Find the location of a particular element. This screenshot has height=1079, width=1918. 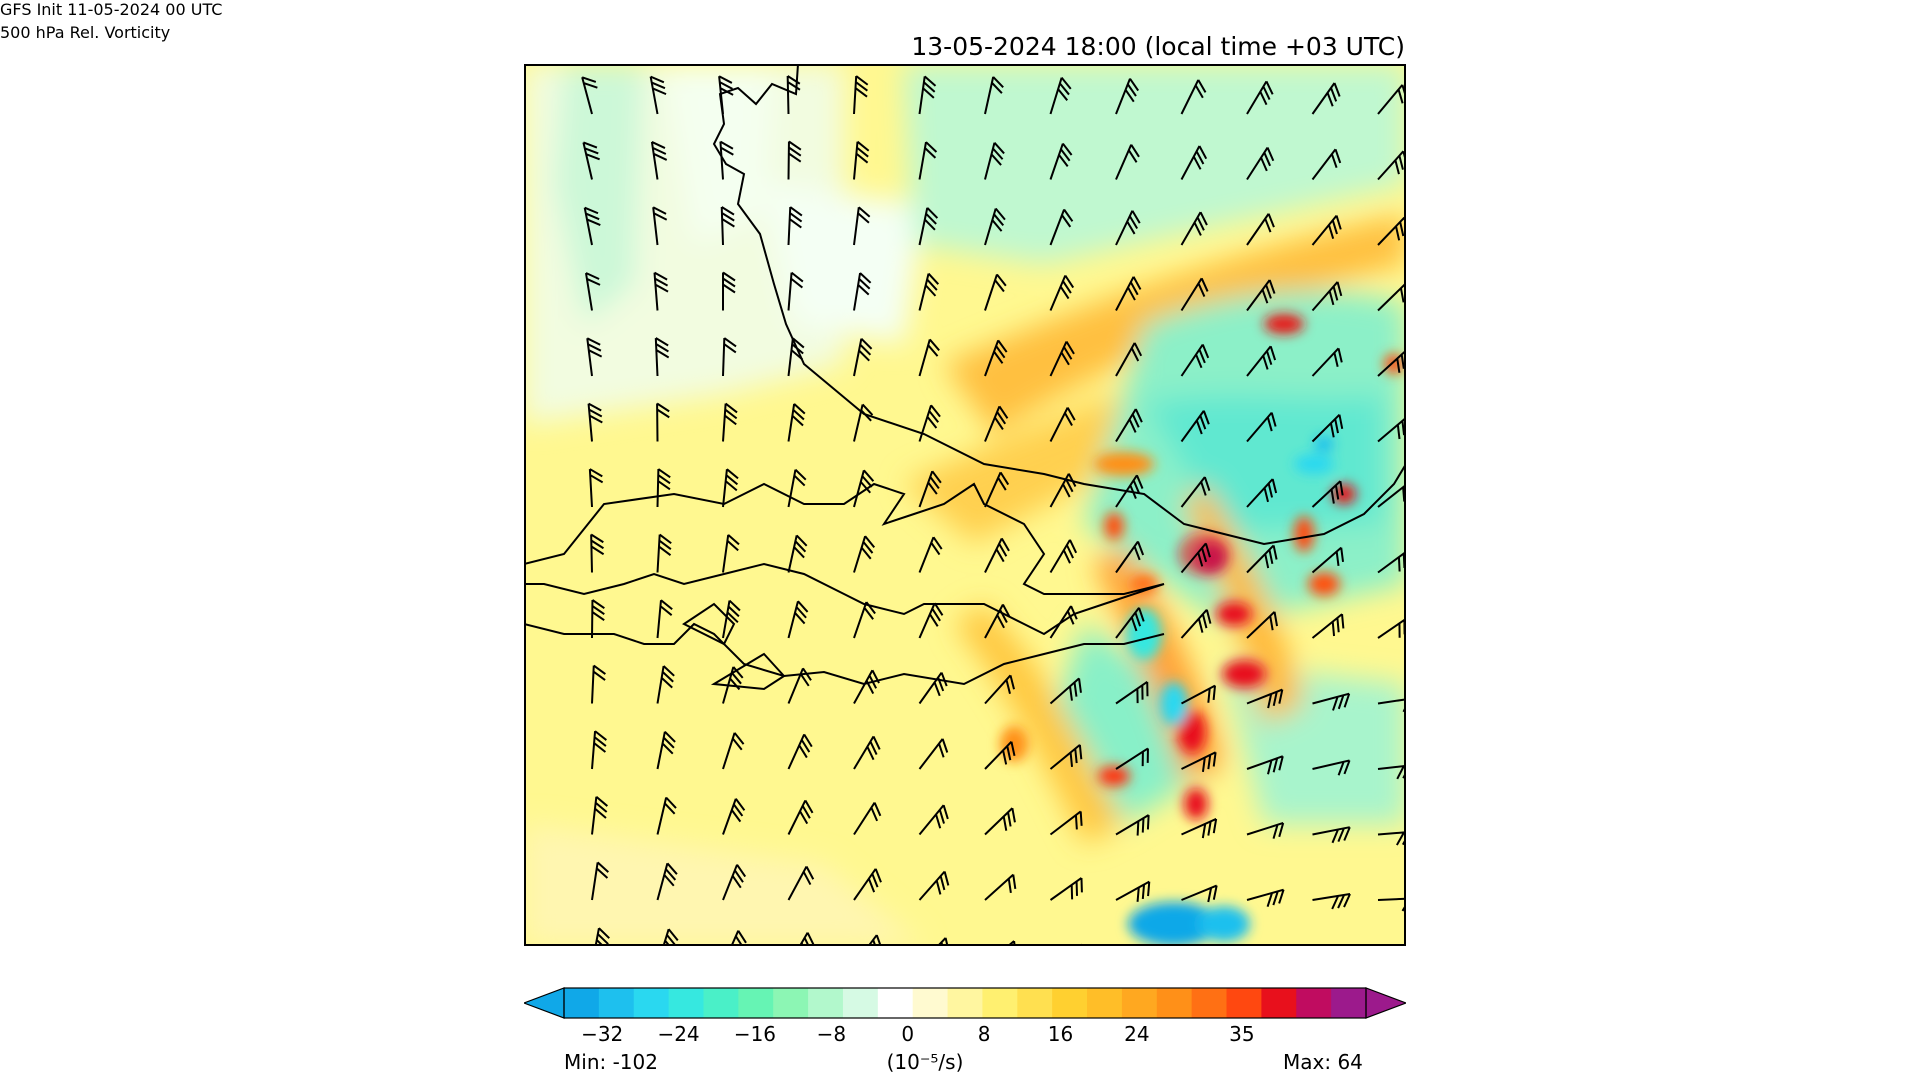

field-label: 500 hPa Rel. Vorticity is located at coordinates (85, 32).